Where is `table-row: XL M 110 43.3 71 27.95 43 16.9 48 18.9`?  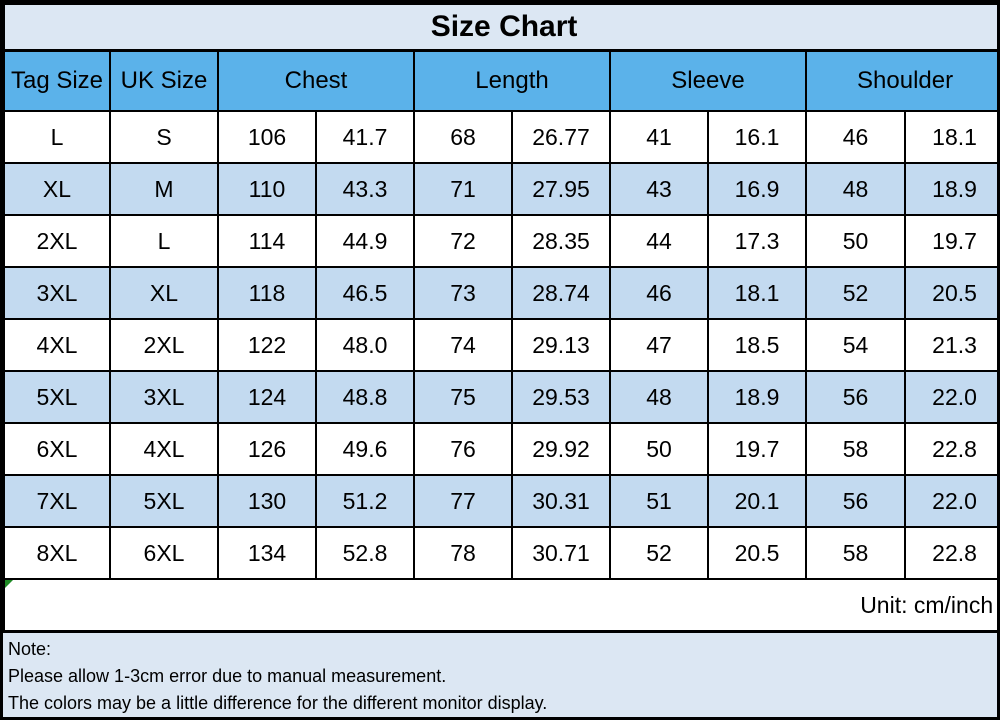
table-row: XL M 110 43.3 71 27.95 43 16.9 48 18.9 is located at coordinates (500, 189).